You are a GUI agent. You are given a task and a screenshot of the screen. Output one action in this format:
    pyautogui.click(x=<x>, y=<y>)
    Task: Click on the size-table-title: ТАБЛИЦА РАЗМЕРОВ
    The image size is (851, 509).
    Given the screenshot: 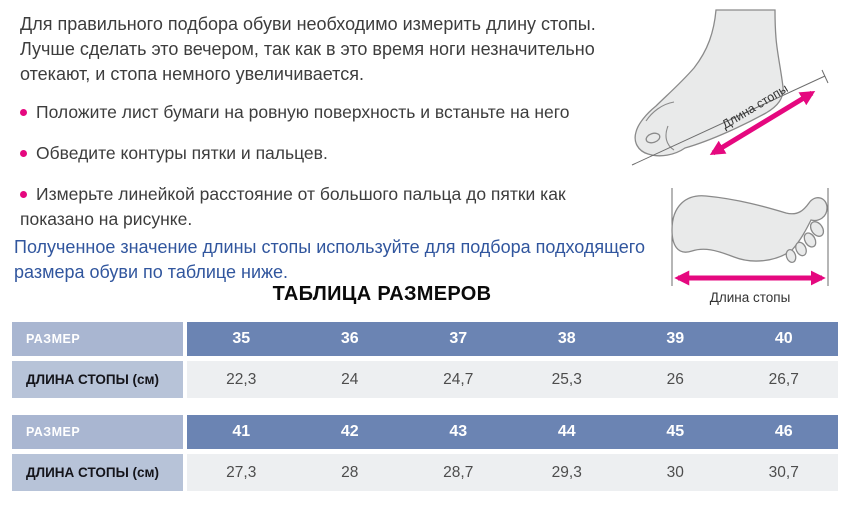 What is the action you would take?
    pyautogui.click(x=382, y=294)
    